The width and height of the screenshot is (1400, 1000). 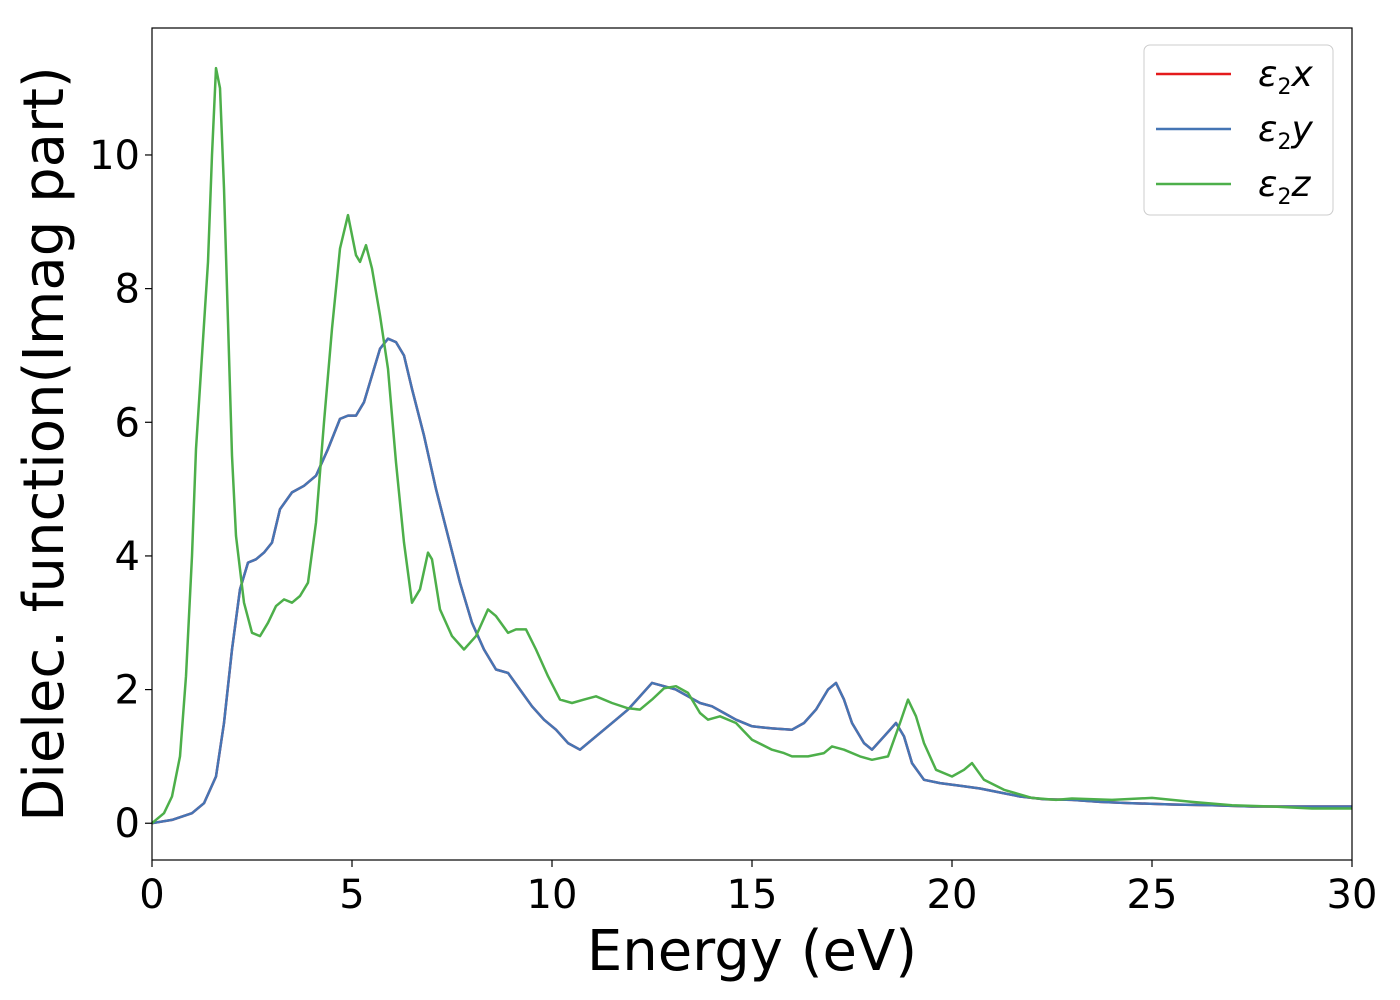 I want to click on y-axis-ticks: 0 2 4 6 8 10, so click(x=120, y=490).